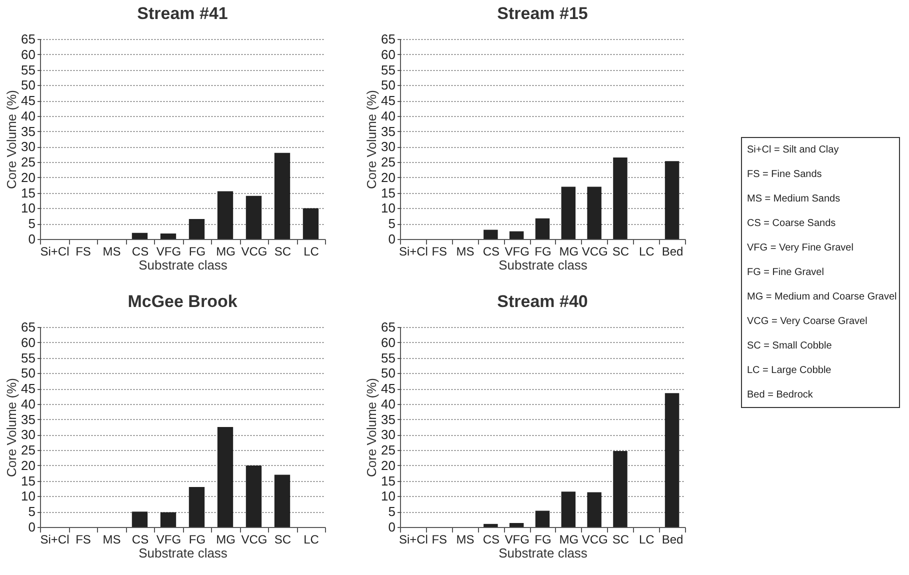  Describe the element at coordinates (542, 301) in the screenshot. I see `chart-title: Stream #40` at that location.